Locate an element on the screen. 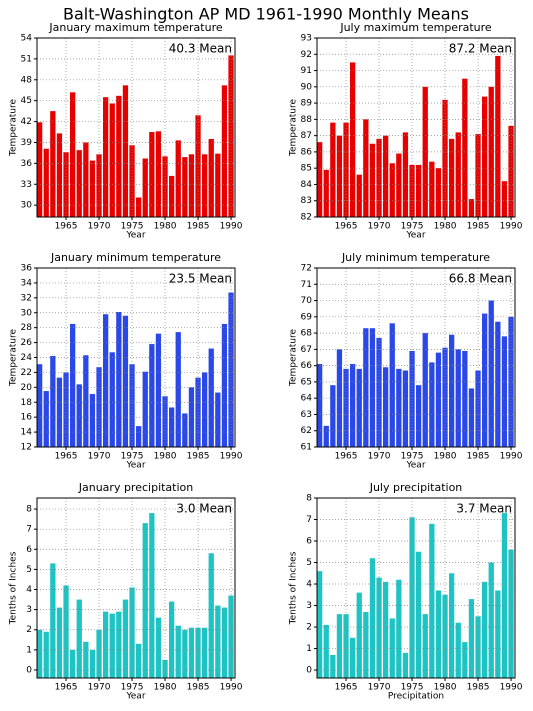 The width and height of the screenshot is (533, 711). y-tick-label: 72 is located at coordinates (306, 269).